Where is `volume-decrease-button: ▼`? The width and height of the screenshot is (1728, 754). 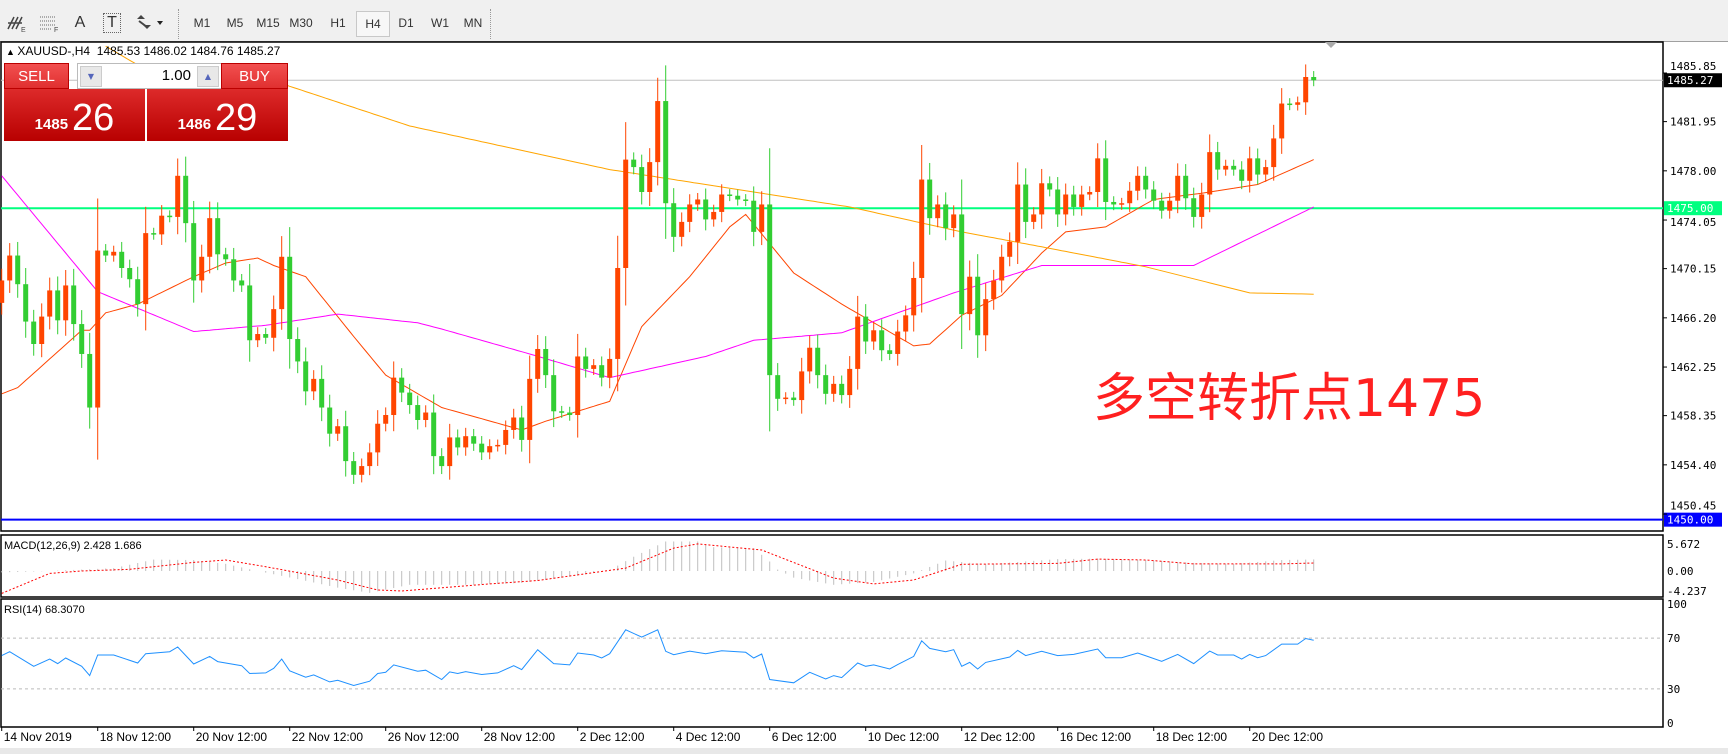 volume-decrease-button: ▼ is located at coordinates (91, 76).